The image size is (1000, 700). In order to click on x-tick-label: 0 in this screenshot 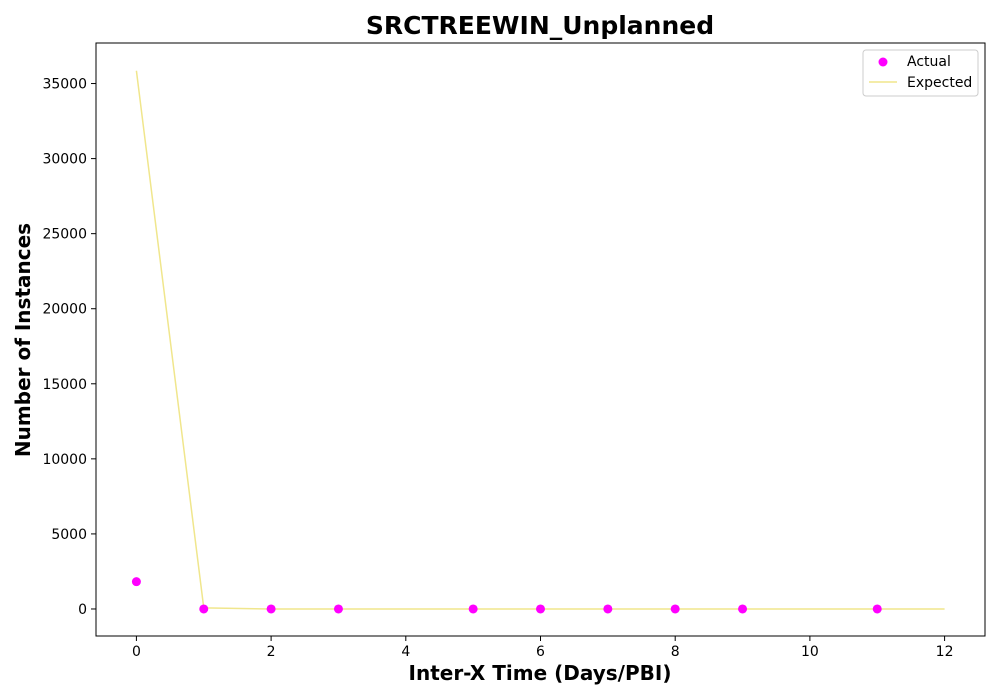, I will do `click(136, 652)`.